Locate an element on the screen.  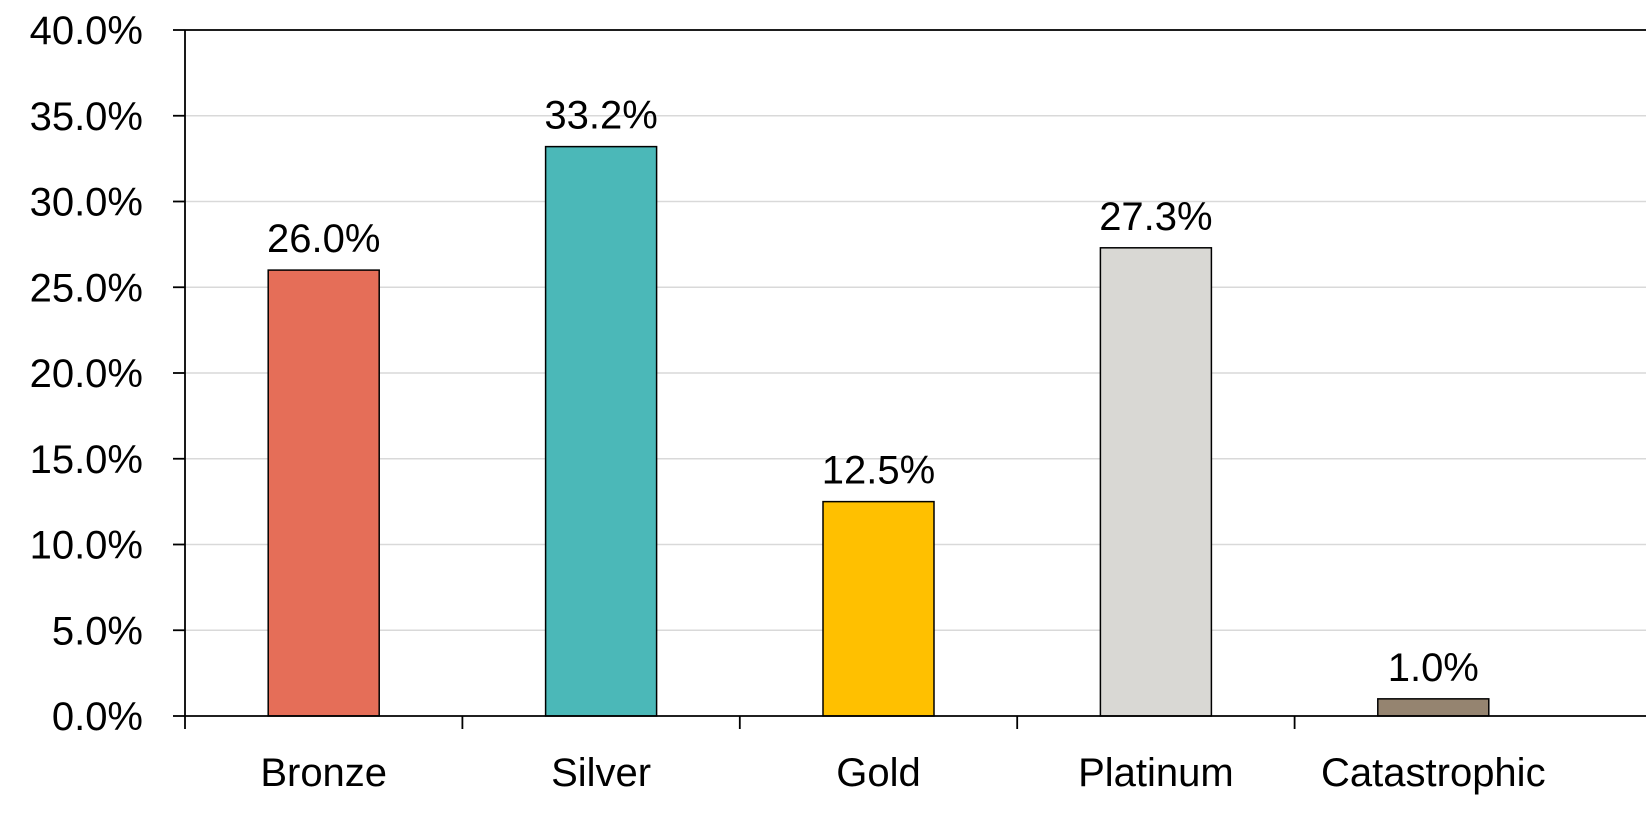
y-tick-label: 30.0% is located at coordinates (86, 203).